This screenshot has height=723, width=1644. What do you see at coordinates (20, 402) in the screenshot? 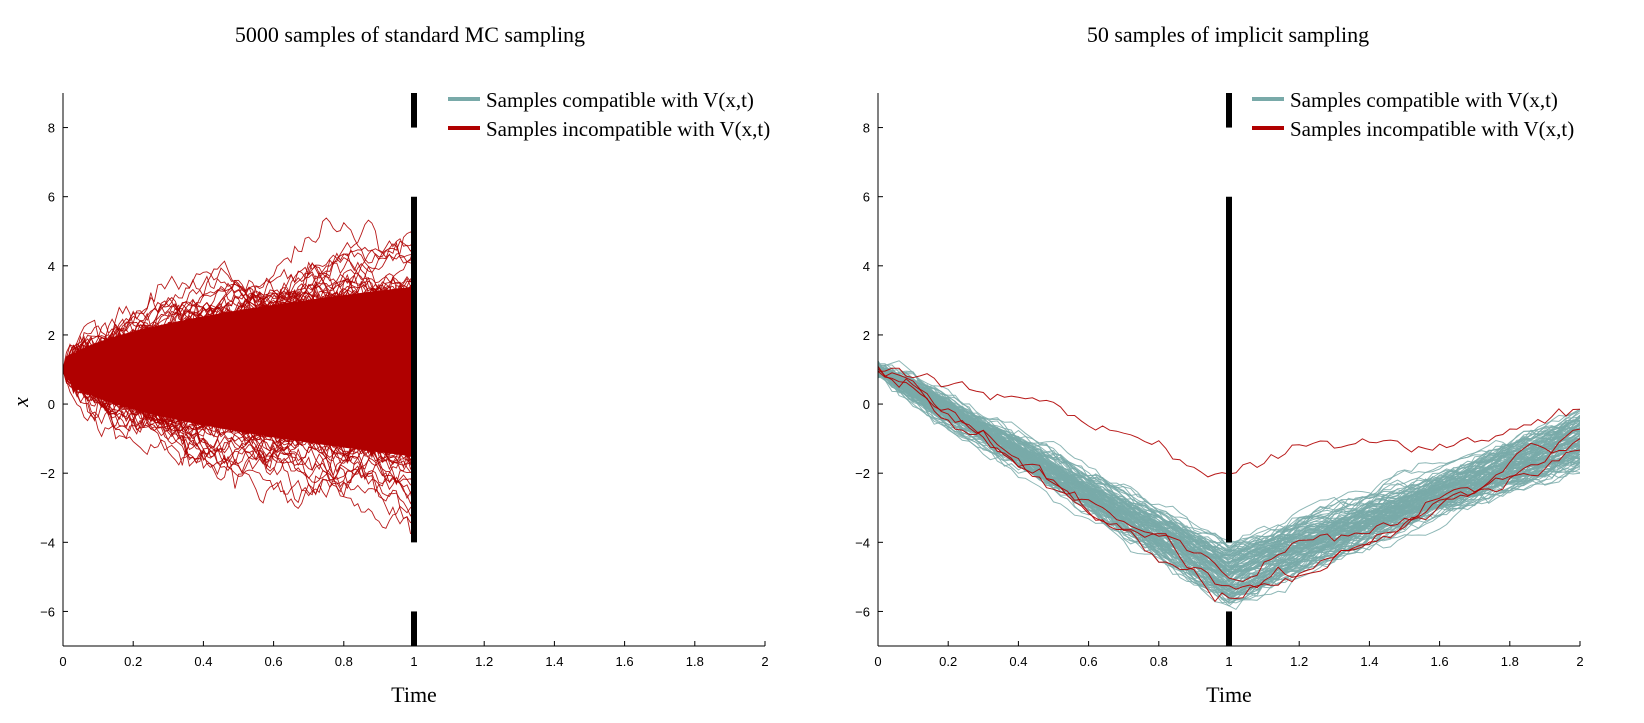
I see `y-axis-label: x` at bounding box center [20, 402].